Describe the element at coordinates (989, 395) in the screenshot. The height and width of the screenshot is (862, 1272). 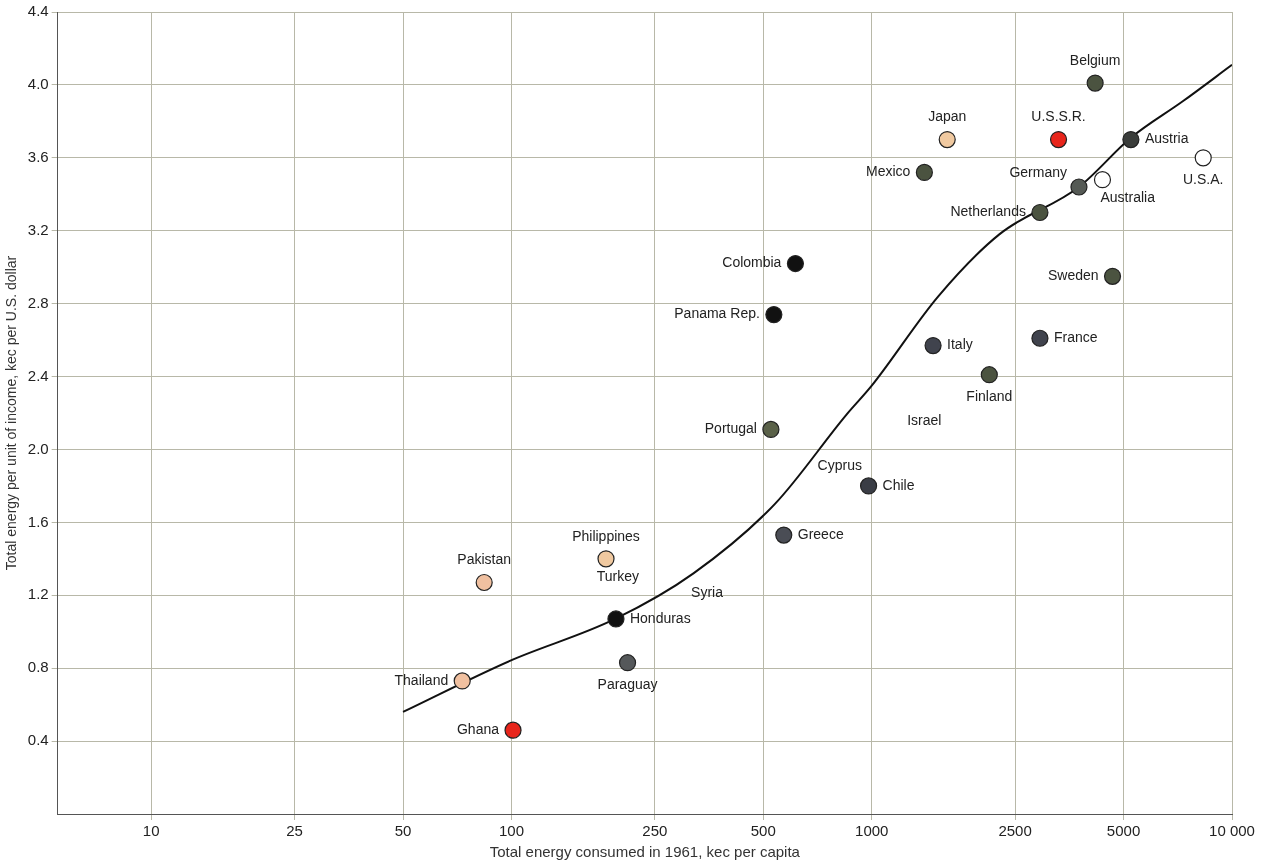
I see `series-label: Finland` at that location.